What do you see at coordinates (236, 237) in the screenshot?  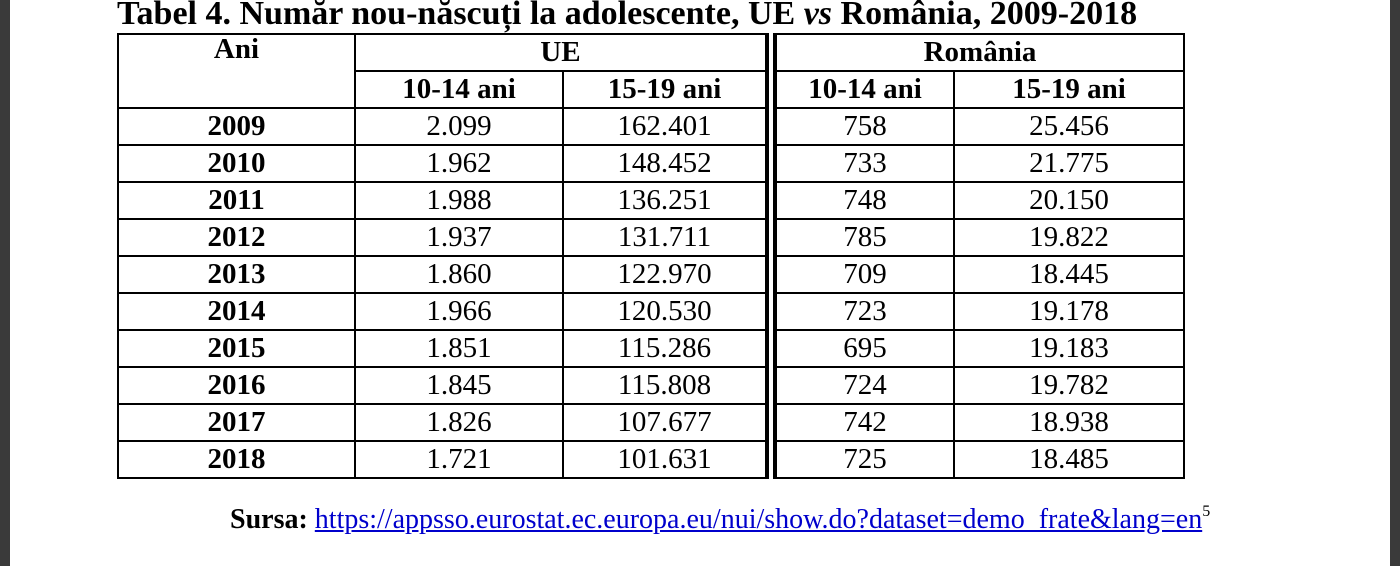 I see `year-cell: 2012` at bounding box center [236, 237].